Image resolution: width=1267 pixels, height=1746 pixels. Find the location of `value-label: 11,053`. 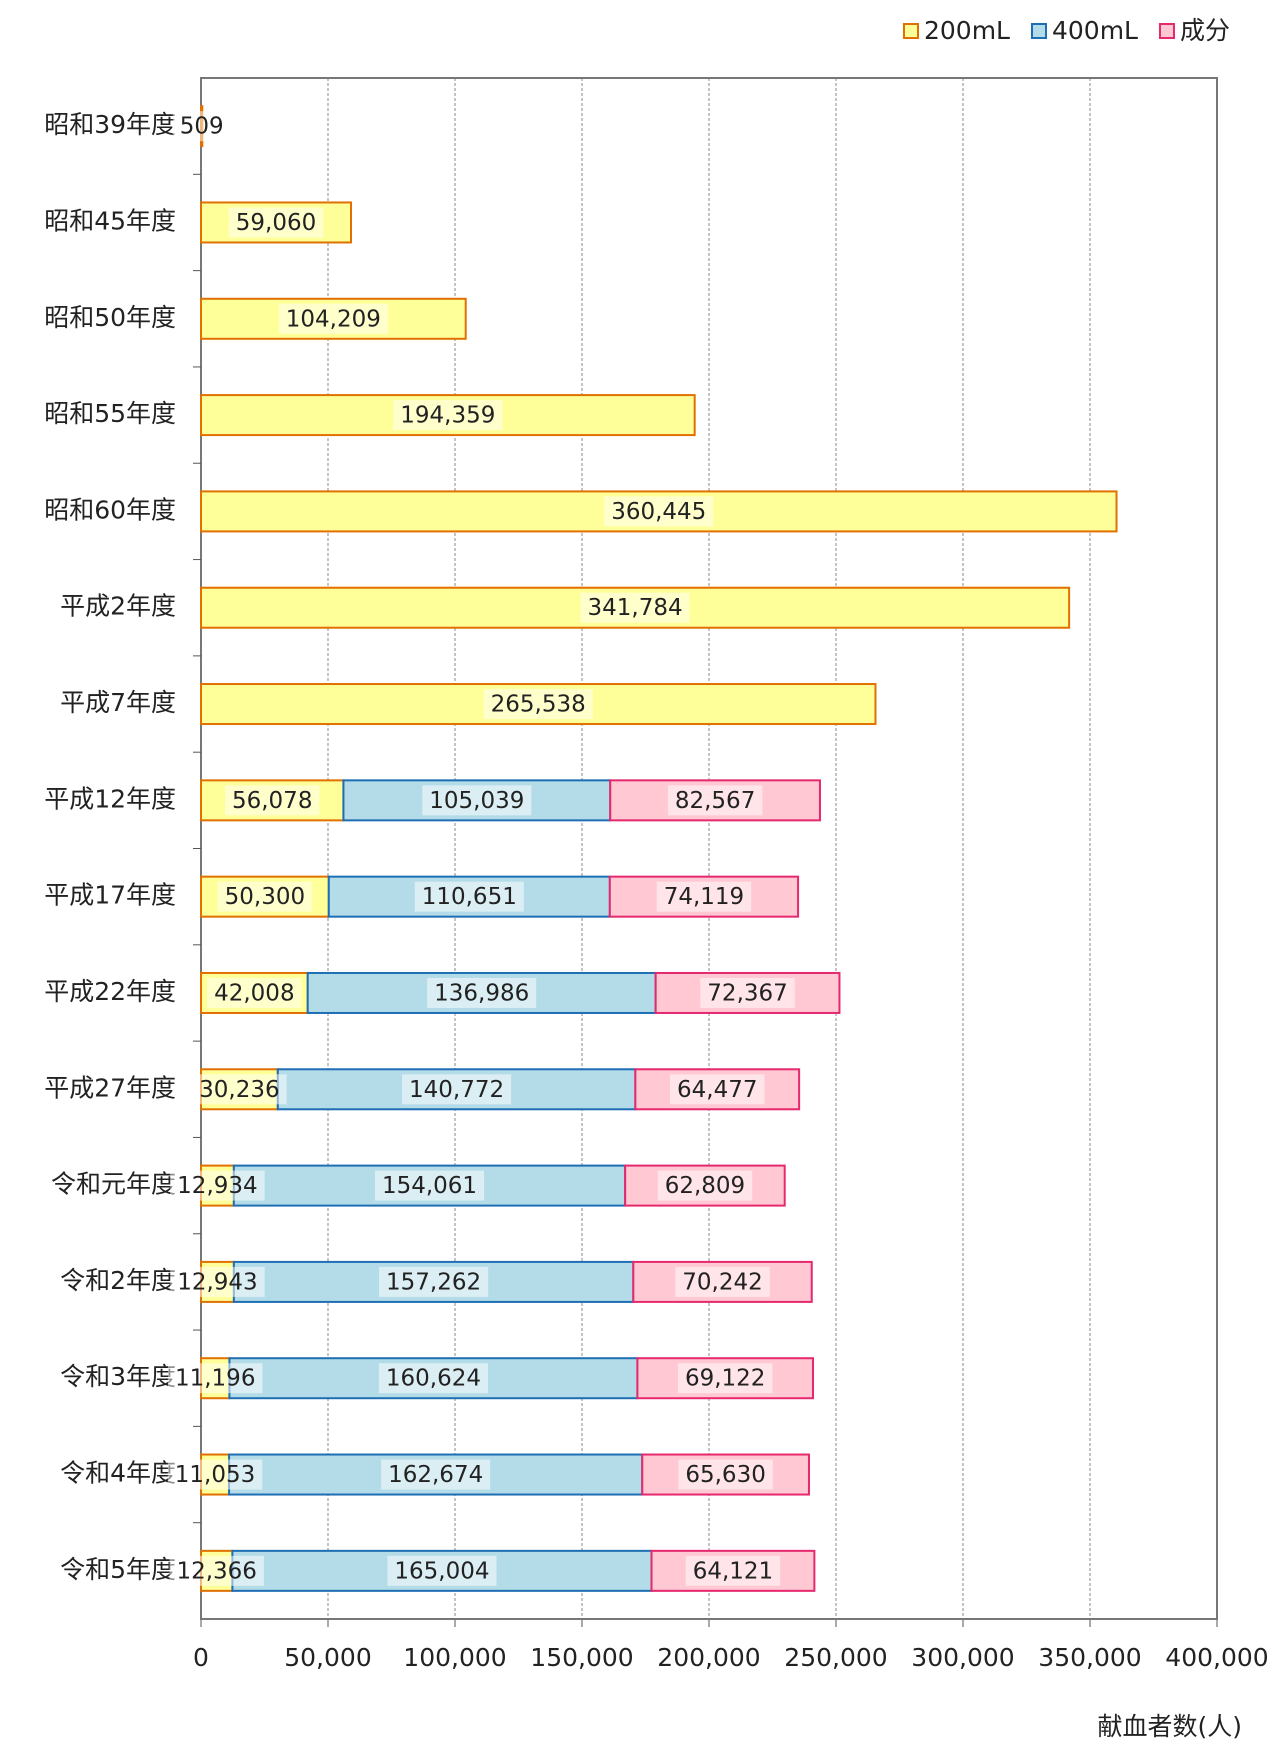

value-label: 11,053 is located at coordinates (215, 1475).